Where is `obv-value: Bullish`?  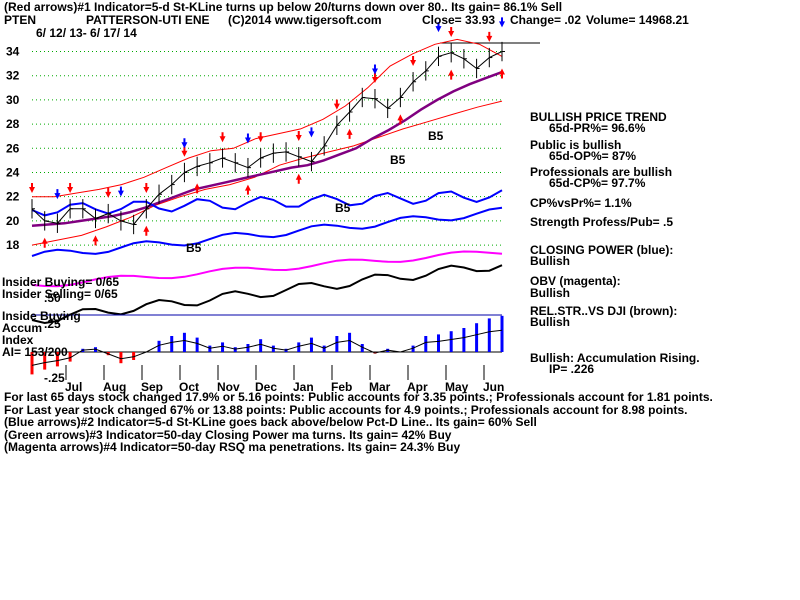 obv-value: Bullish is located at coordinates (550, 293).